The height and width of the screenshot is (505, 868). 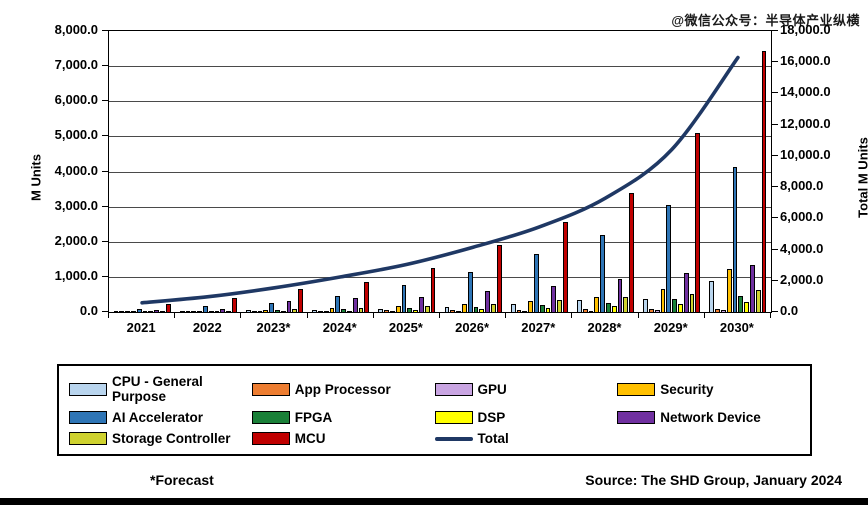 I want to click on x-axis-label: 2027*, so click(x=538, y=327).